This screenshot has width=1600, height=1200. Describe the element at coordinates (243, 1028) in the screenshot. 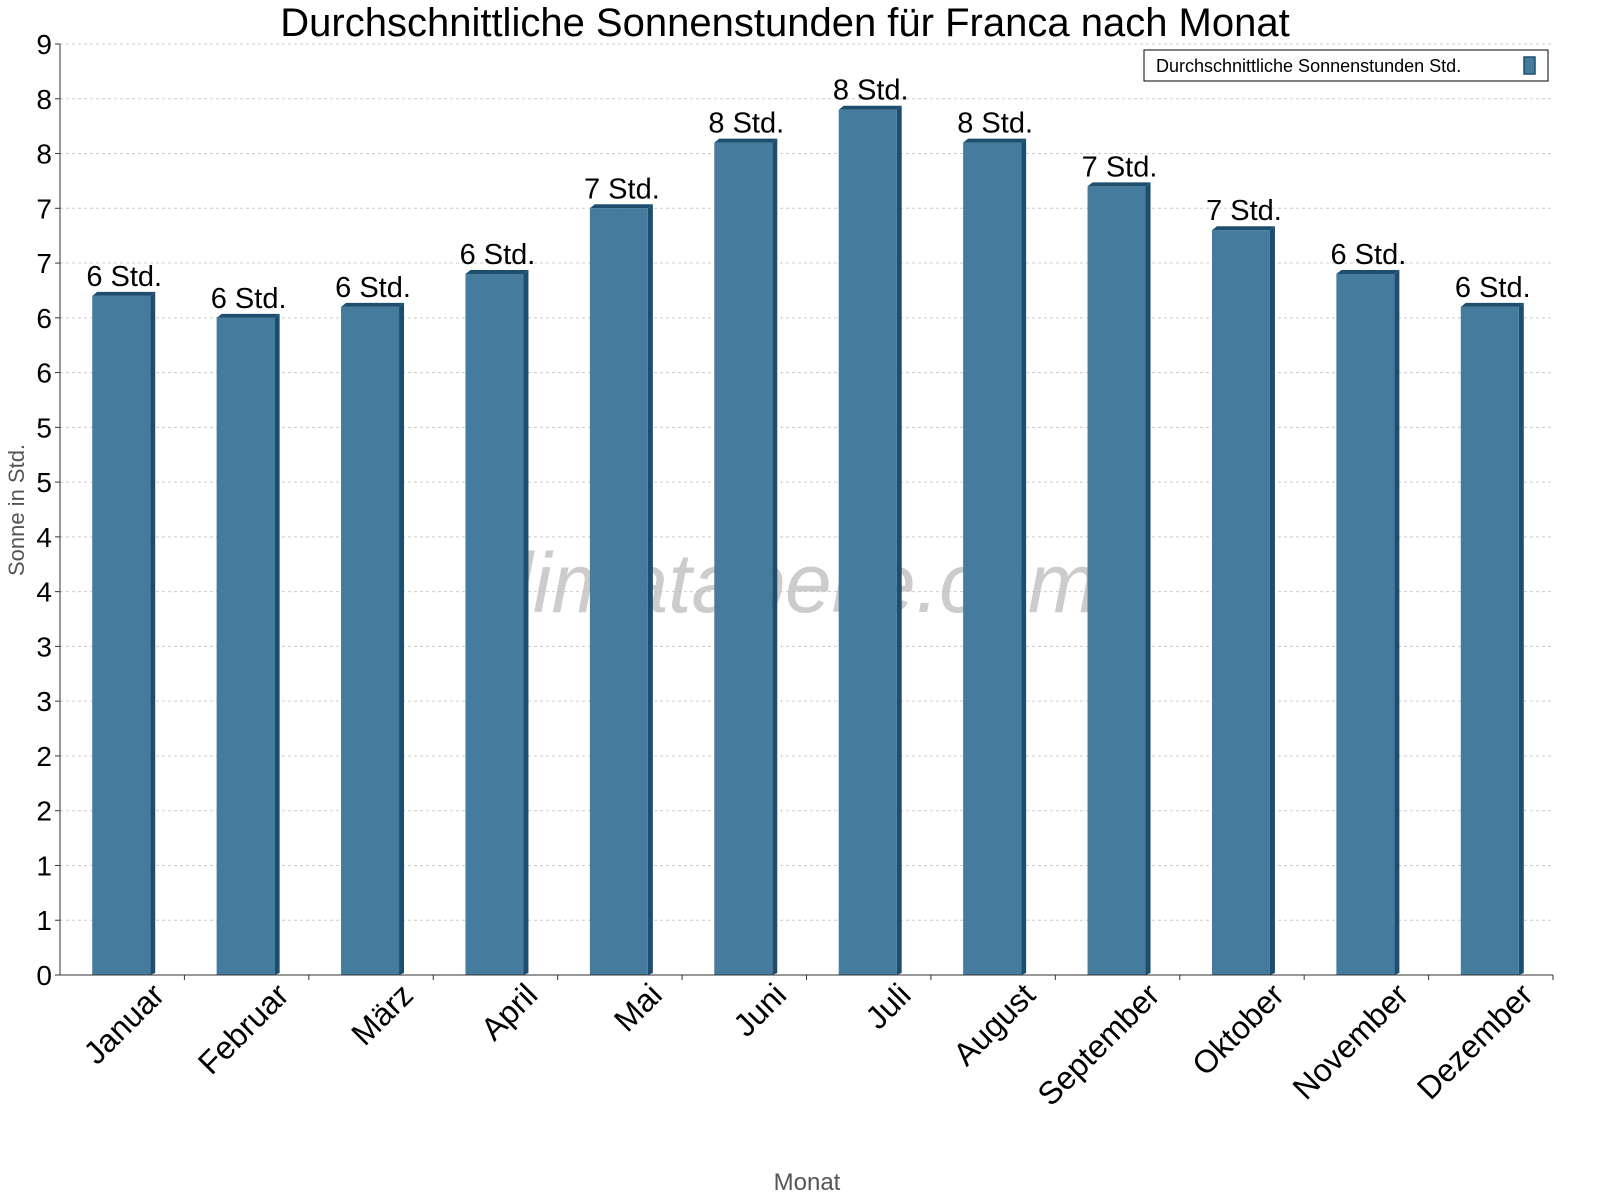

I see `x-tick-label: Februar` at that location.